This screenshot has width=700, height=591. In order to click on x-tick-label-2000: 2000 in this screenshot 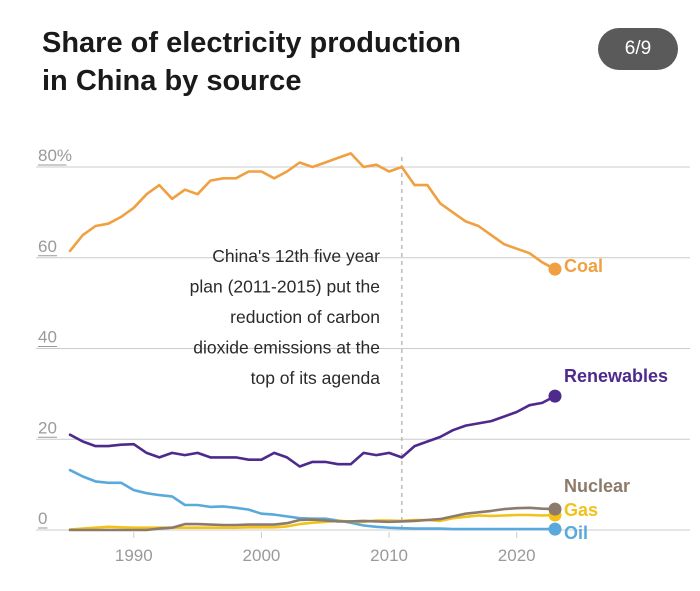, I will do `click(262, 555)`.